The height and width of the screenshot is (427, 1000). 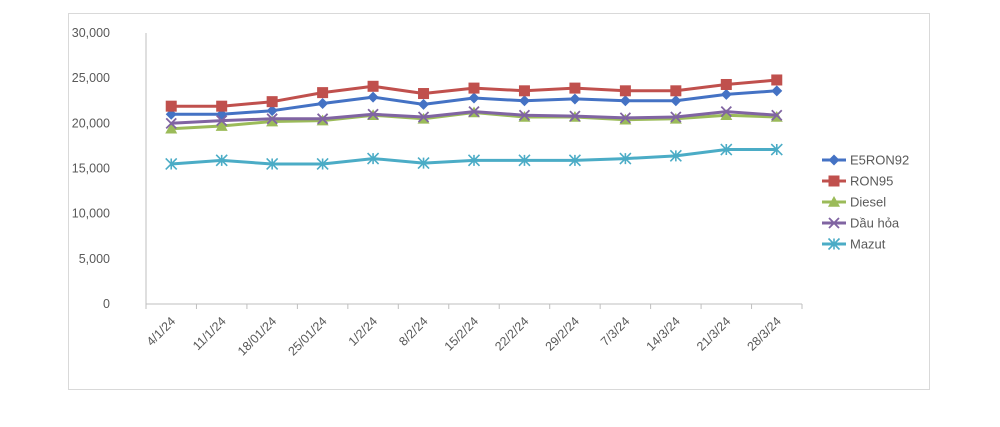 What do you see at coordinates (834, 160) in the screenshot?
I see `legend-marker-e5ron92` at bounding box center [834, 160].